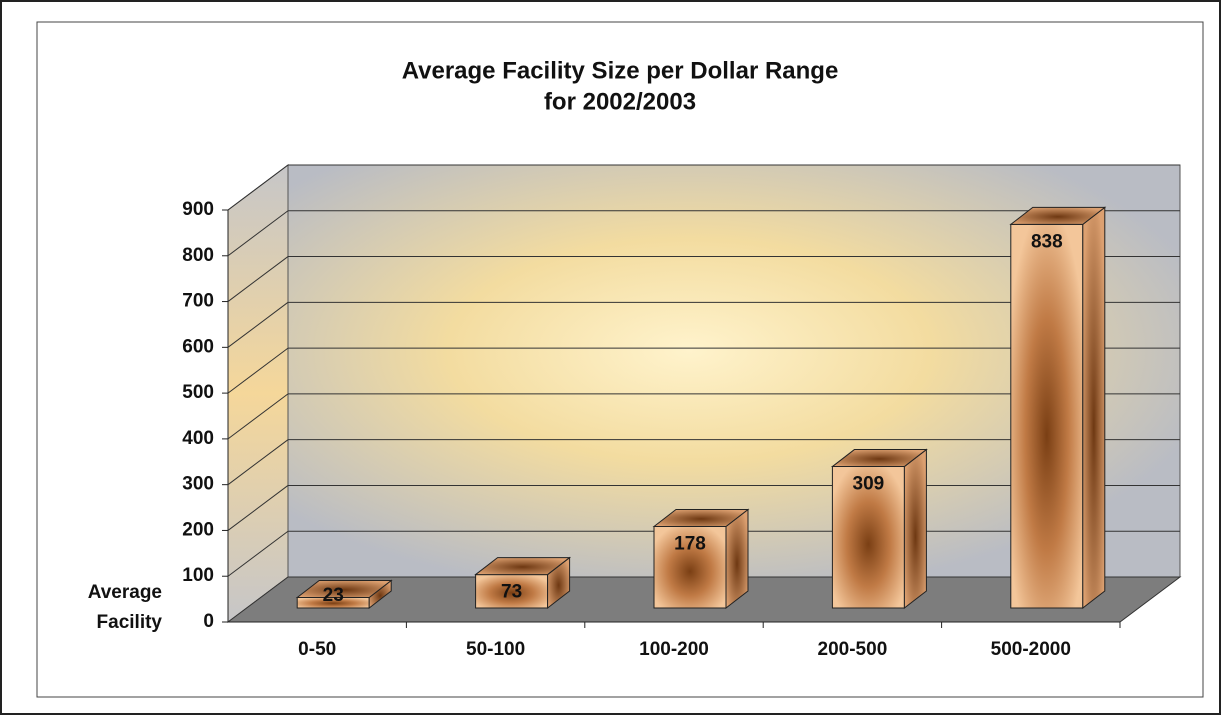 This screenshot has height=715, width=1221. Describe the element at coordinates (690, 544) in the screenshot. I see `value-label: 178` at that location.